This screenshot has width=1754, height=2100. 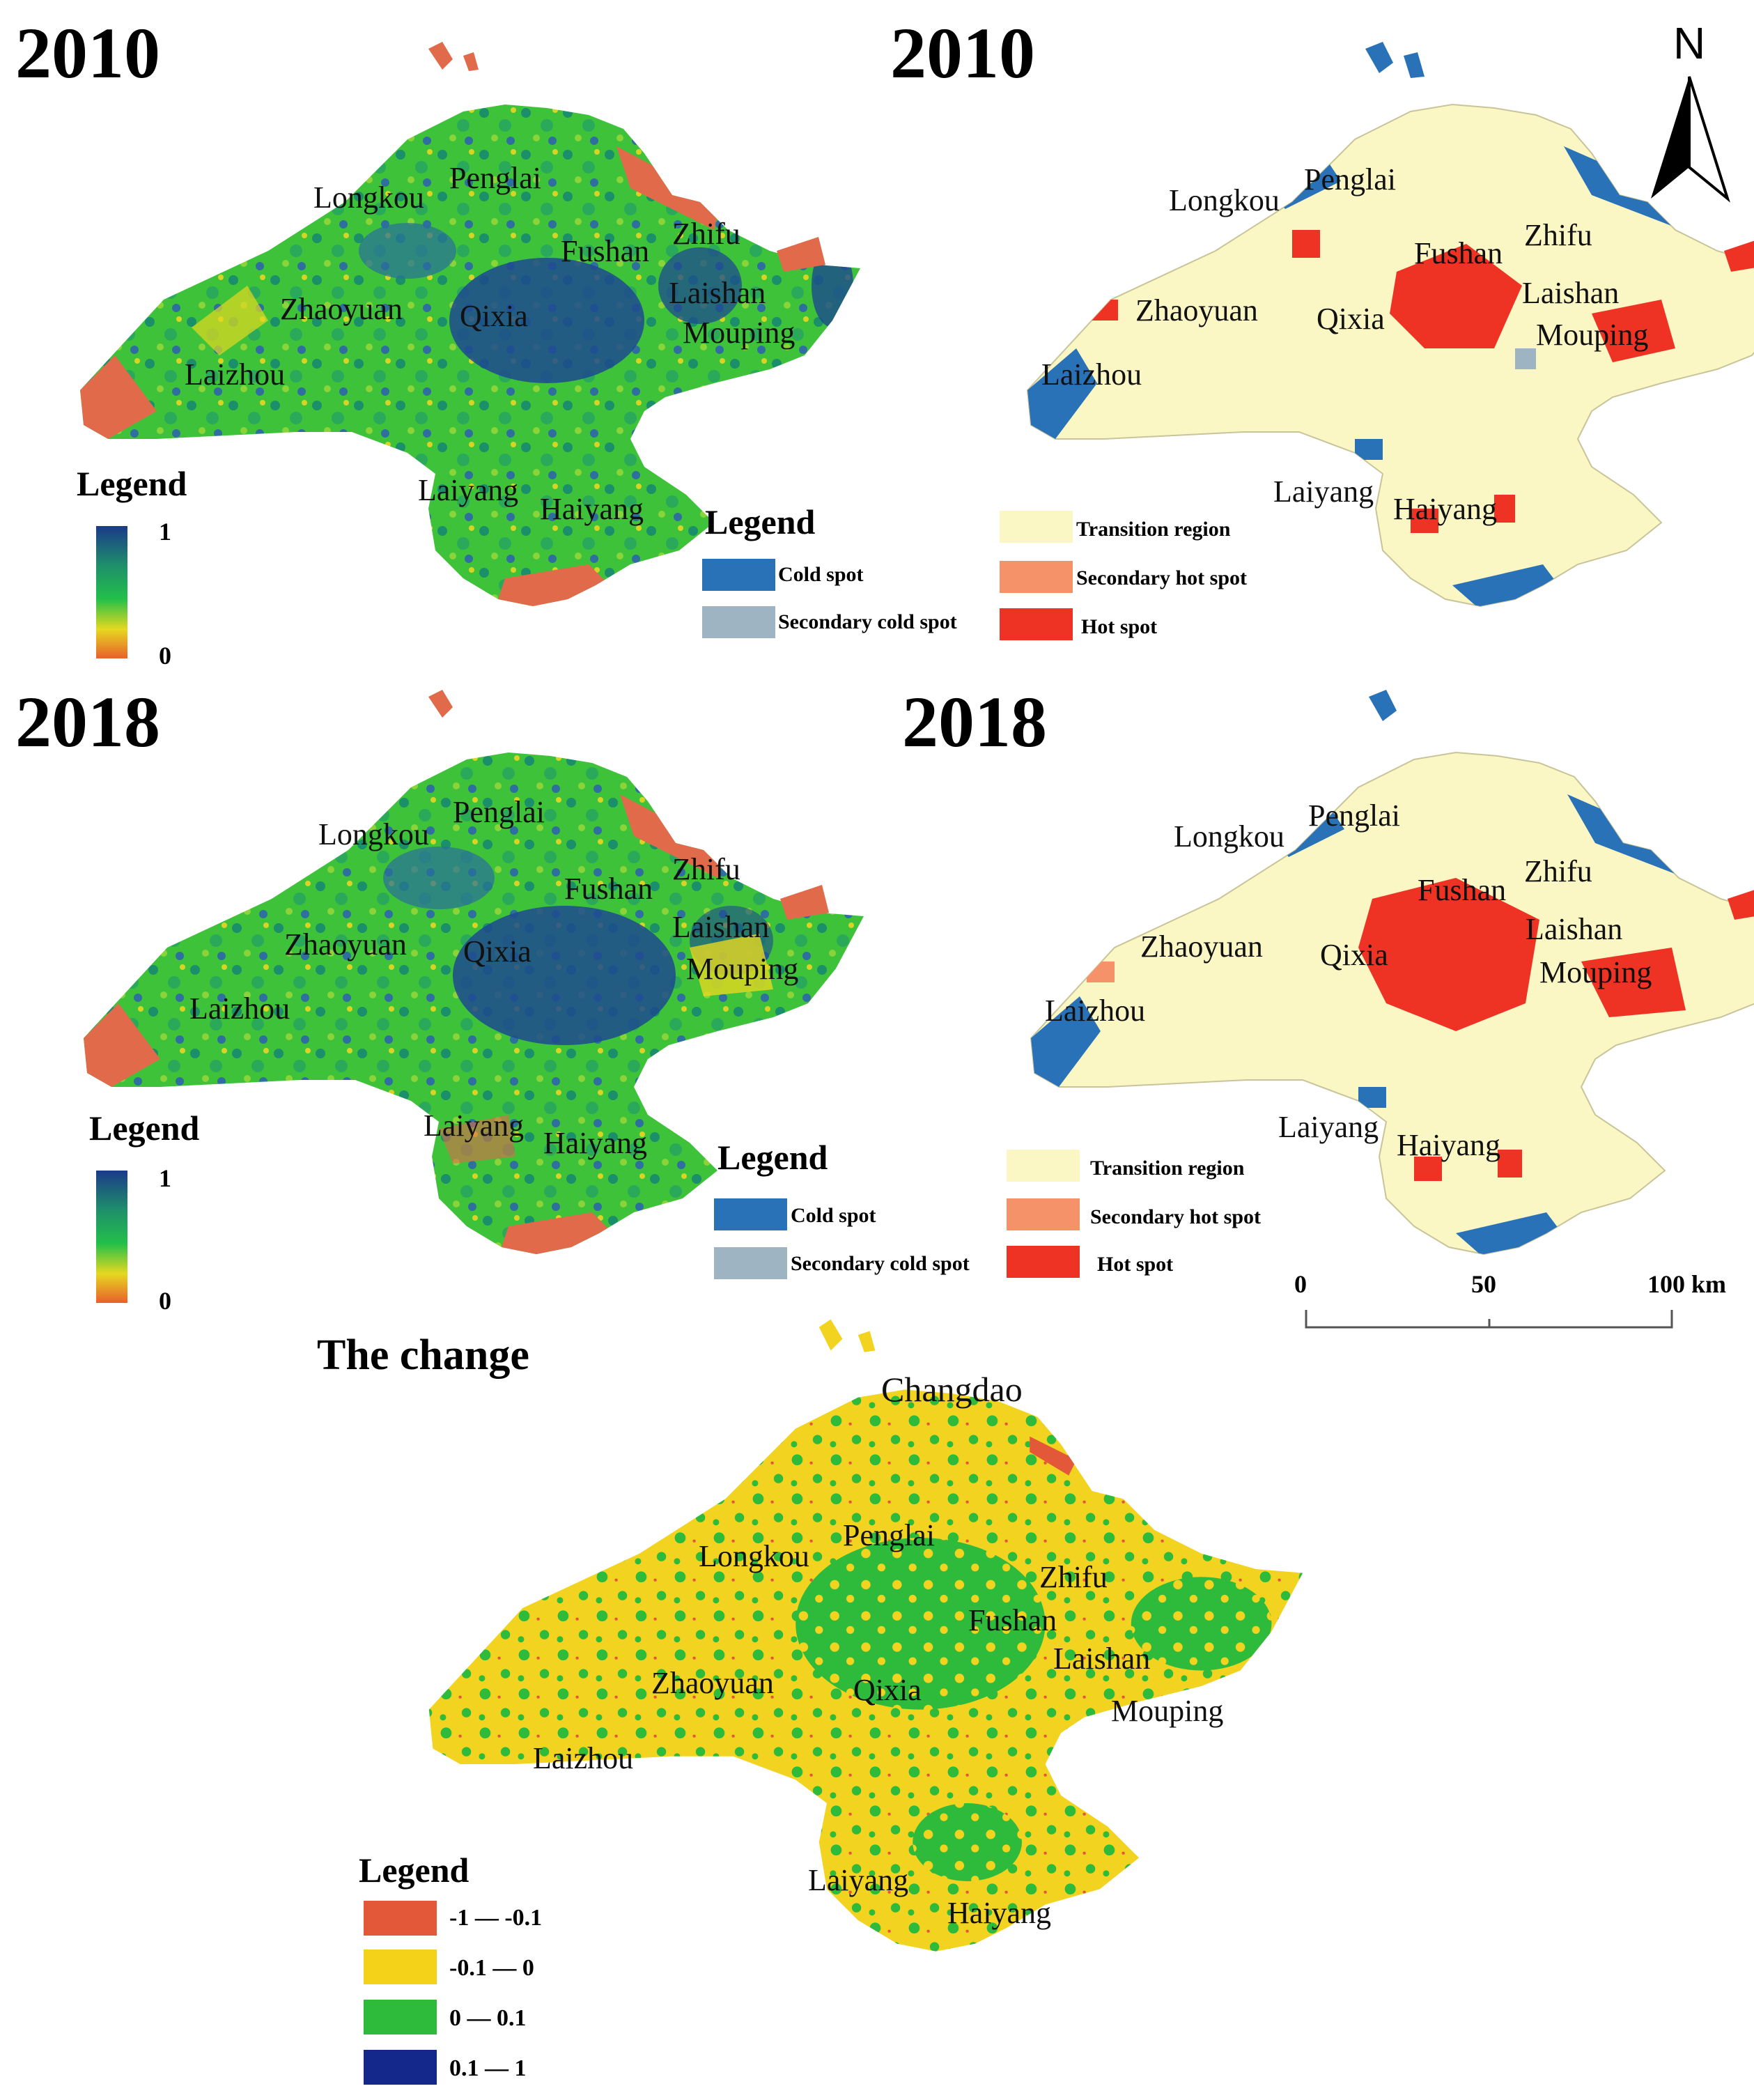 I want to click on scale-bar, so click(x=1489, y=1319).